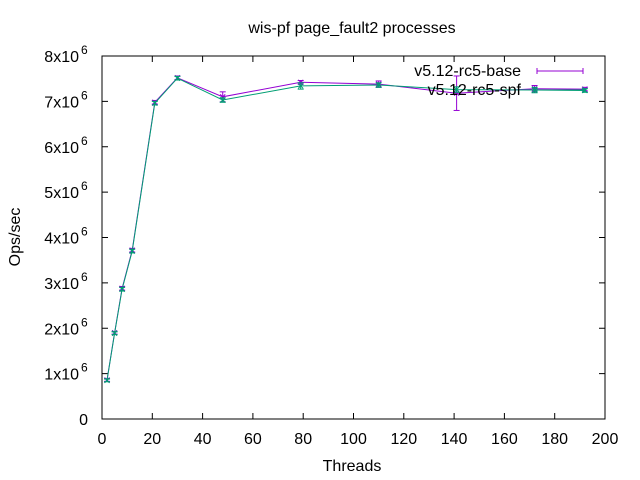 The width and height of the screenshot is (640, 480). Describe the element at coordinates (467, 71) in the screenshot. I see `legend-label: v5.12-rc5-base` at that location.